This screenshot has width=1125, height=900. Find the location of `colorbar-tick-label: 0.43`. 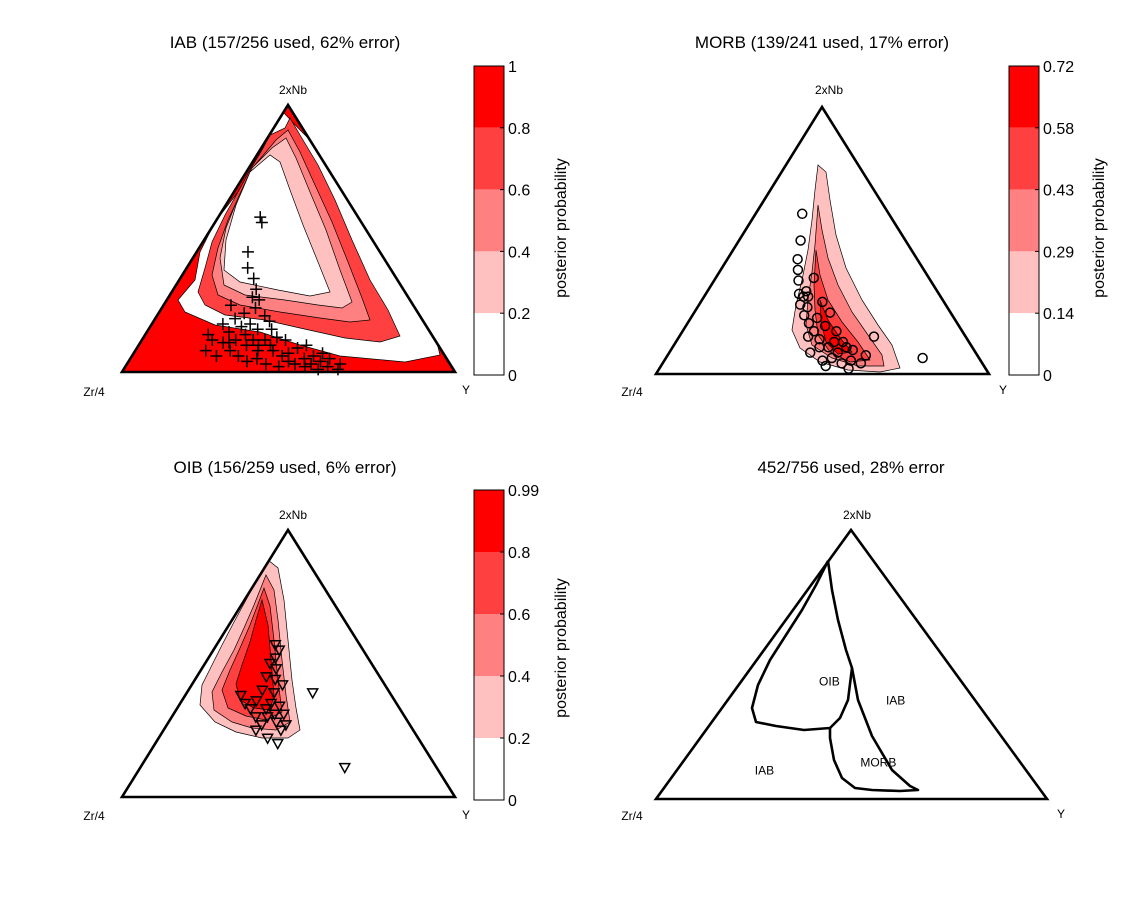

colorbar-tick-label: 0.43 is located at coordinates (1058, 191).